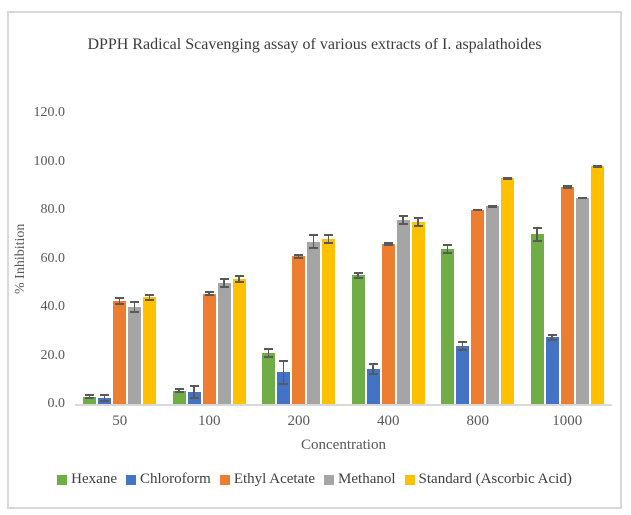 The image size is (631, 515). What do you see at coordinates (49, 112) in the screenshot?
I see `y-tick-label: 120.0` at bounding box center [49, 112].